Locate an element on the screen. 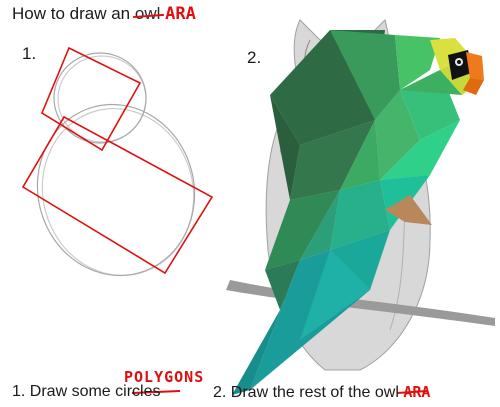 The width and height of the screenshot is (500, 407). page-title: How to draw an owl ARA is located at coordinates (104, 14).